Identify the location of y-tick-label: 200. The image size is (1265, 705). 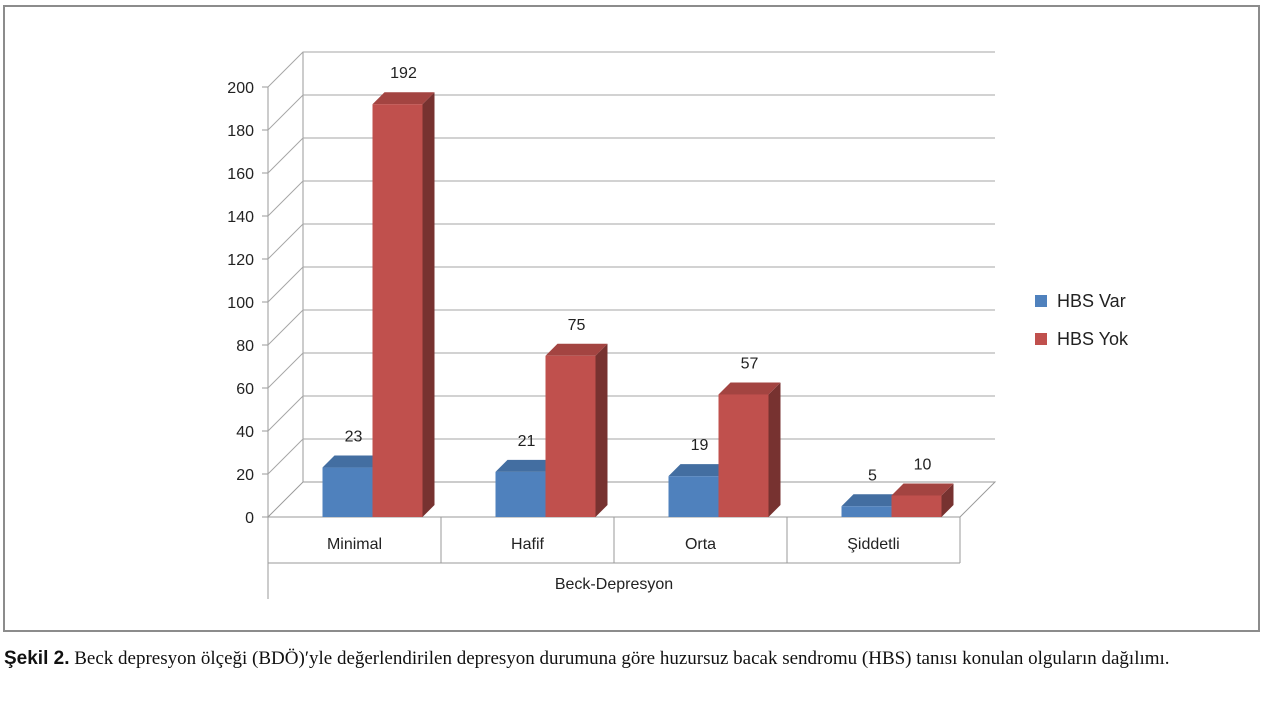
(240, 88).